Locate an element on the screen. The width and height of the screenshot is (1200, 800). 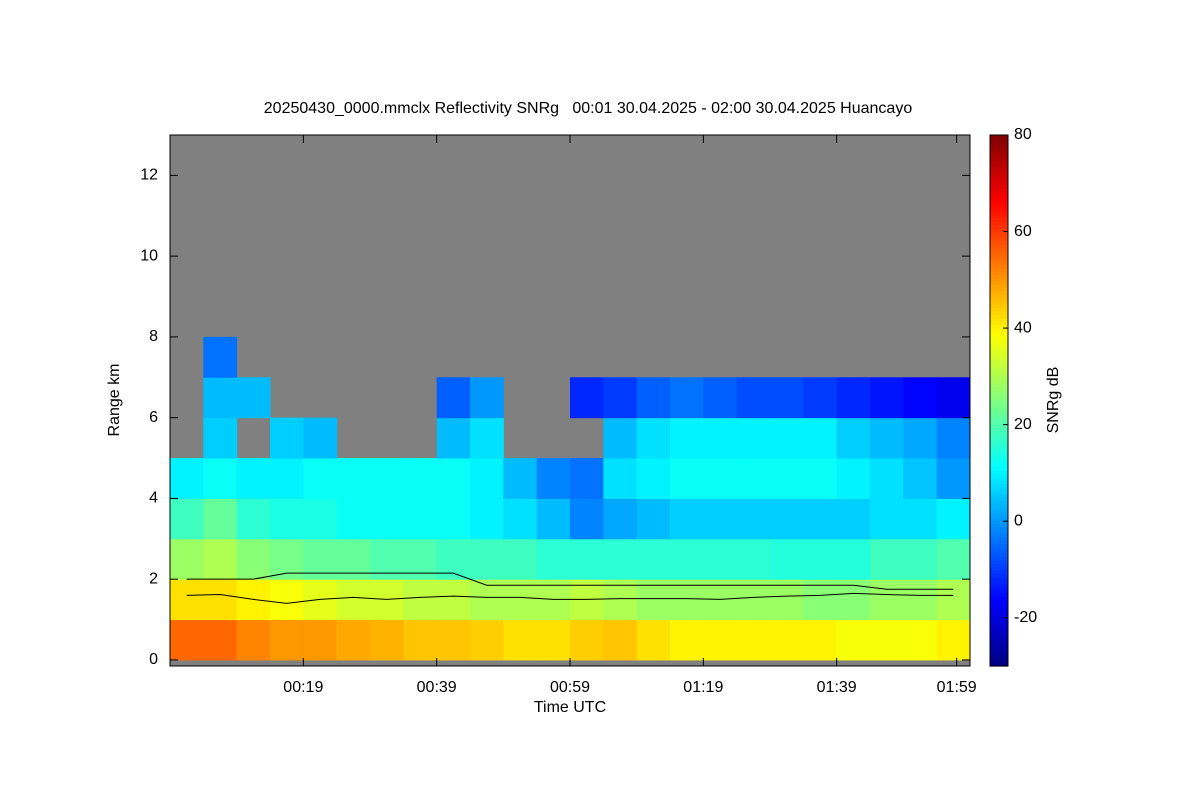
y-tick-label: 8 is located at coordinates (153, 336).